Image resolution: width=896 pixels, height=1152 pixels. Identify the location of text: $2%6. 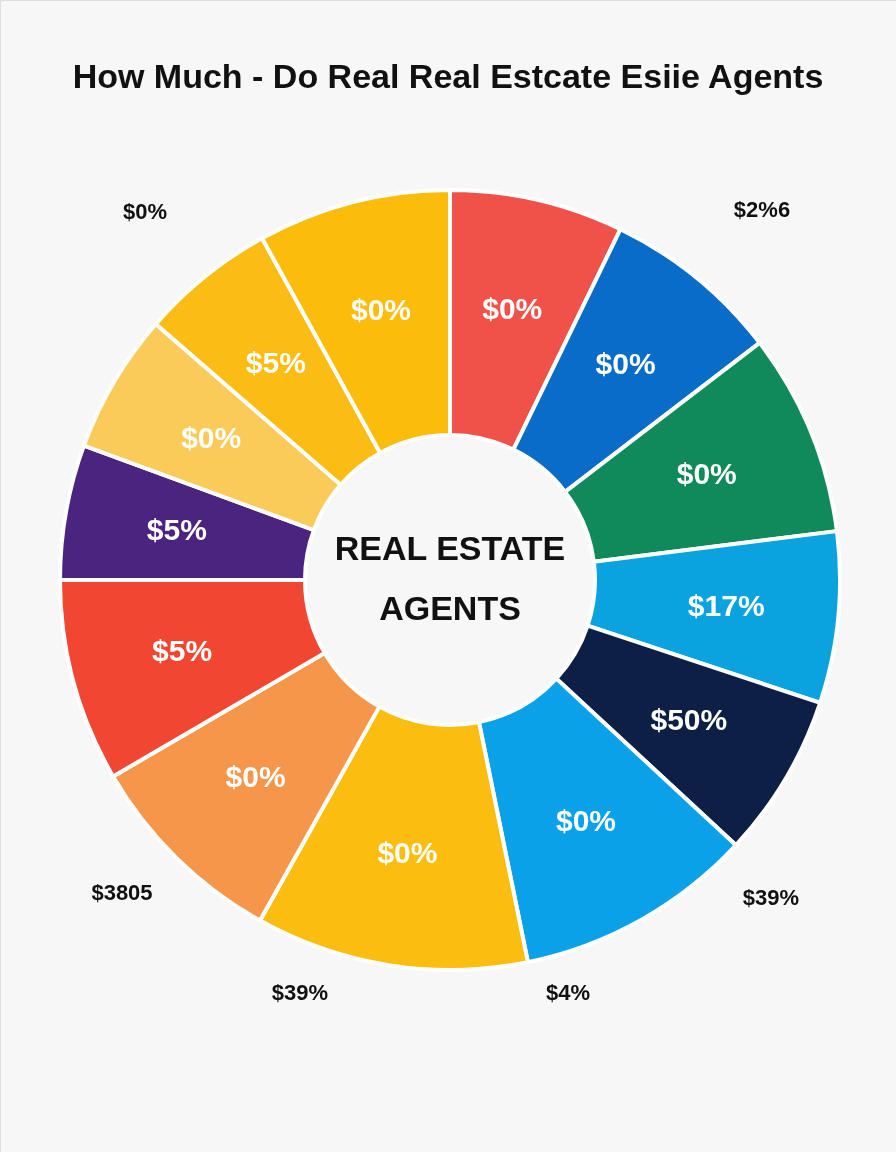
(762, 209).